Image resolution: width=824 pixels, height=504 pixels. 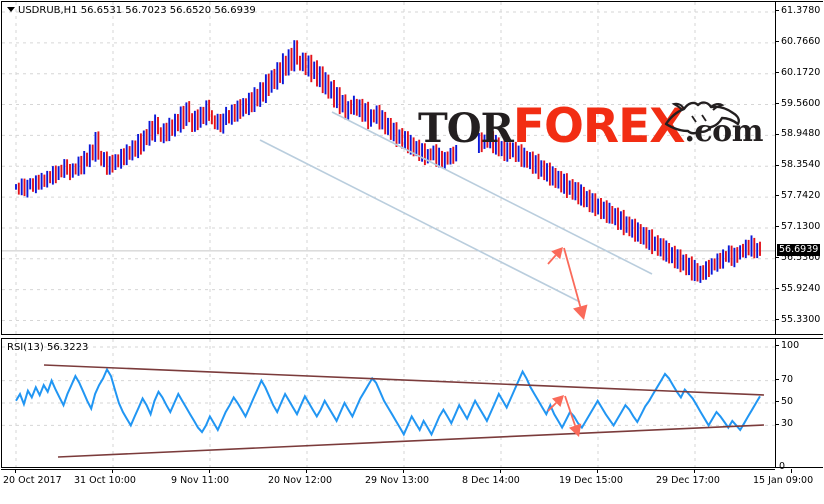 I want to click on torforex-watermark-logo: TOR FOREX .com, so click(x=590, y=126).